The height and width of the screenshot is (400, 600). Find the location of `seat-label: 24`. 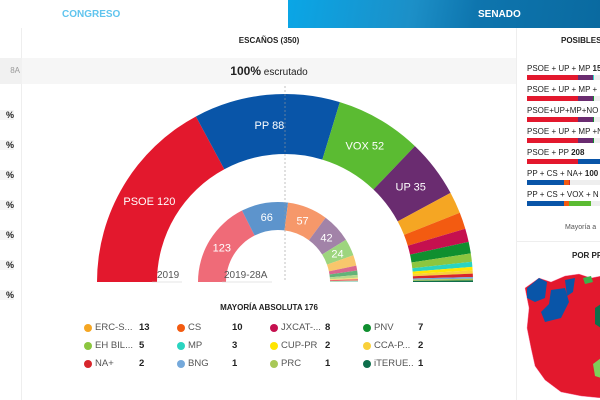

seat-label: 24 is located at coordinates (337, 254).